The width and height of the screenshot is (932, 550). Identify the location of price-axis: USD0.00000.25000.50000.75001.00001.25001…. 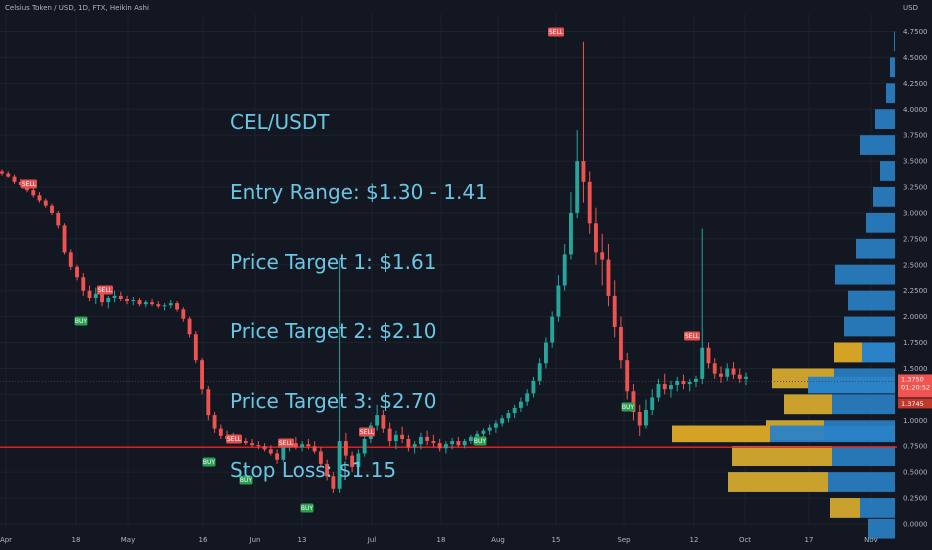
(915, 266).